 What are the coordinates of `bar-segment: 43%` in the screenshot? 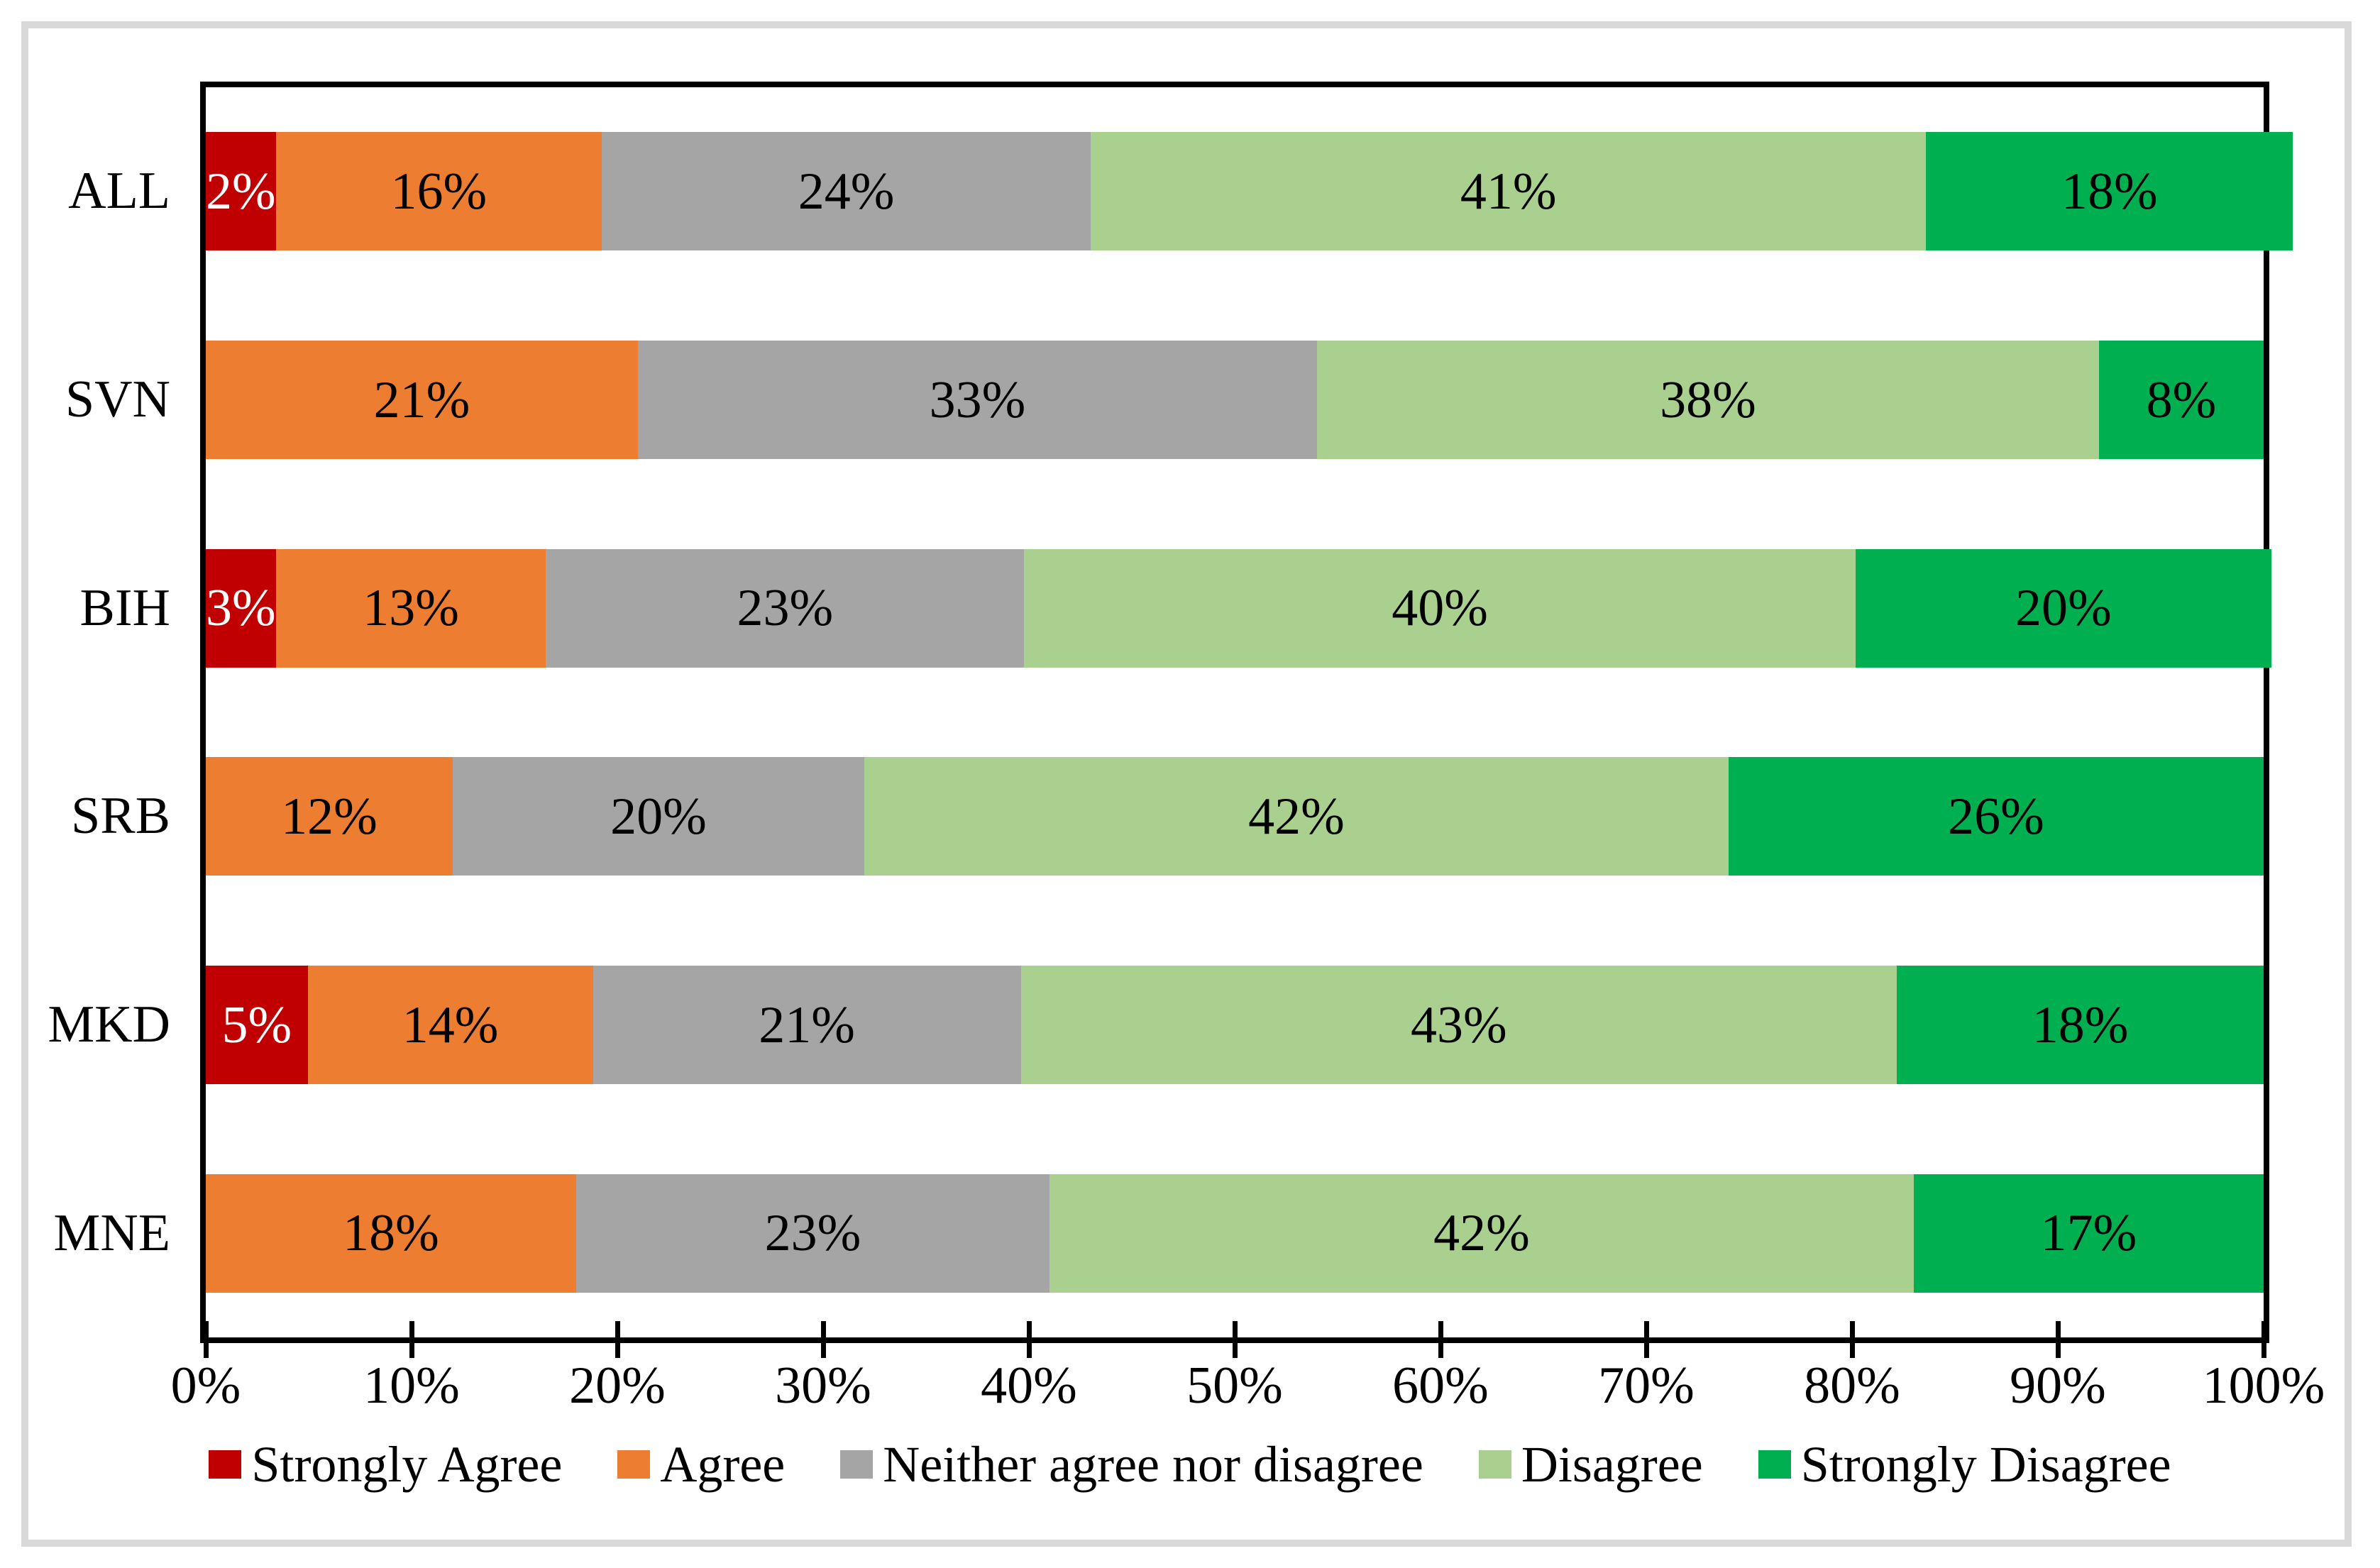 It's located at (1459, 1025).